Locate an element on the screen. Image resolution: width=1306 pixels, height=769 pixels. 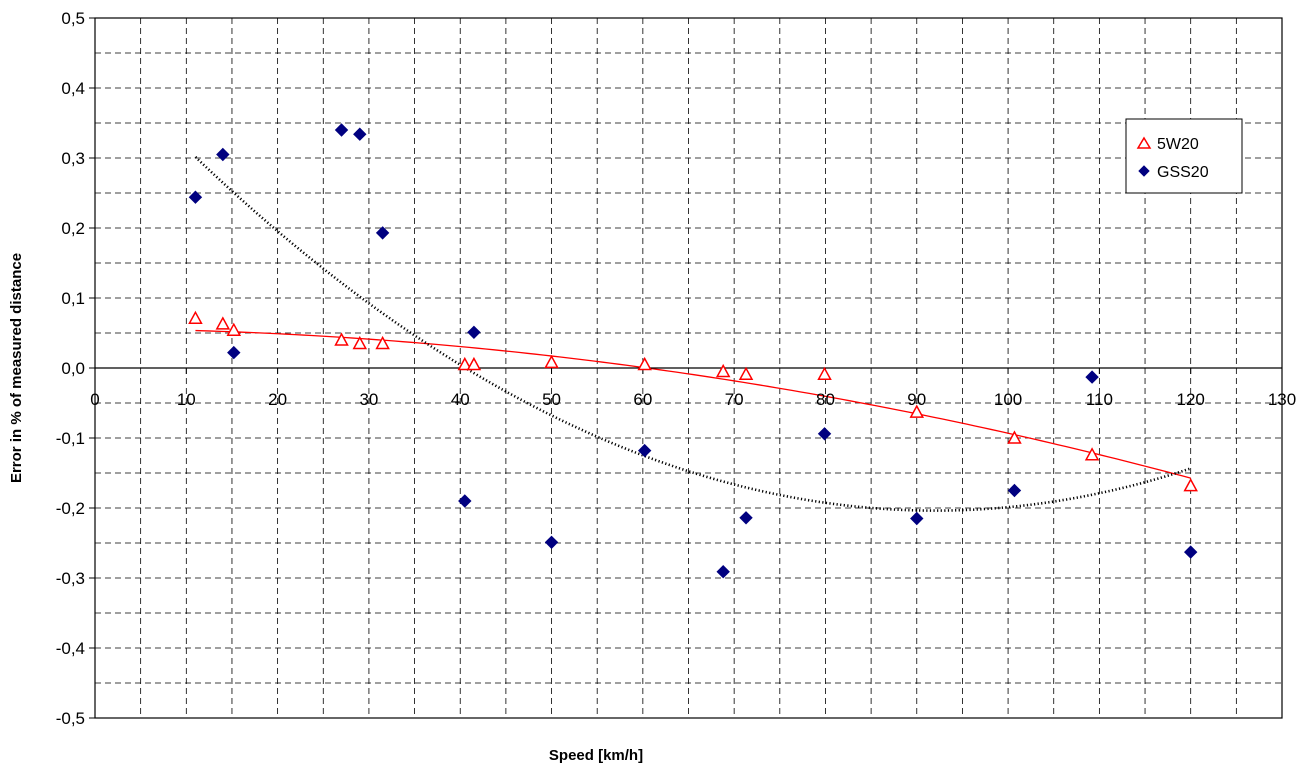
trendline-5w20 is located at coordinates (693, 404).